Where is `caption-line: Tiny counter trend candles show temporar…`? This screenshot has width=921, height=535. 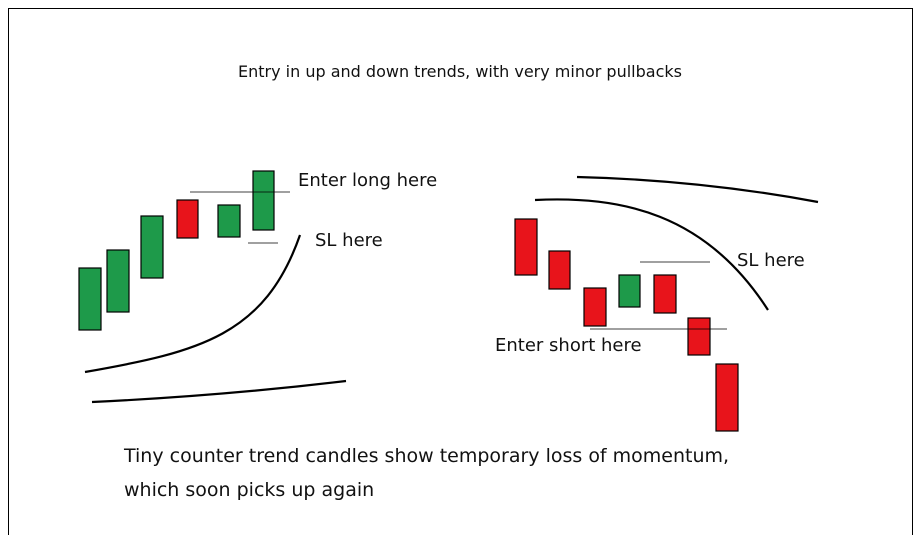
caption-line: Tiny counter trend candles show temporar… is located at coordinates (426, 456).